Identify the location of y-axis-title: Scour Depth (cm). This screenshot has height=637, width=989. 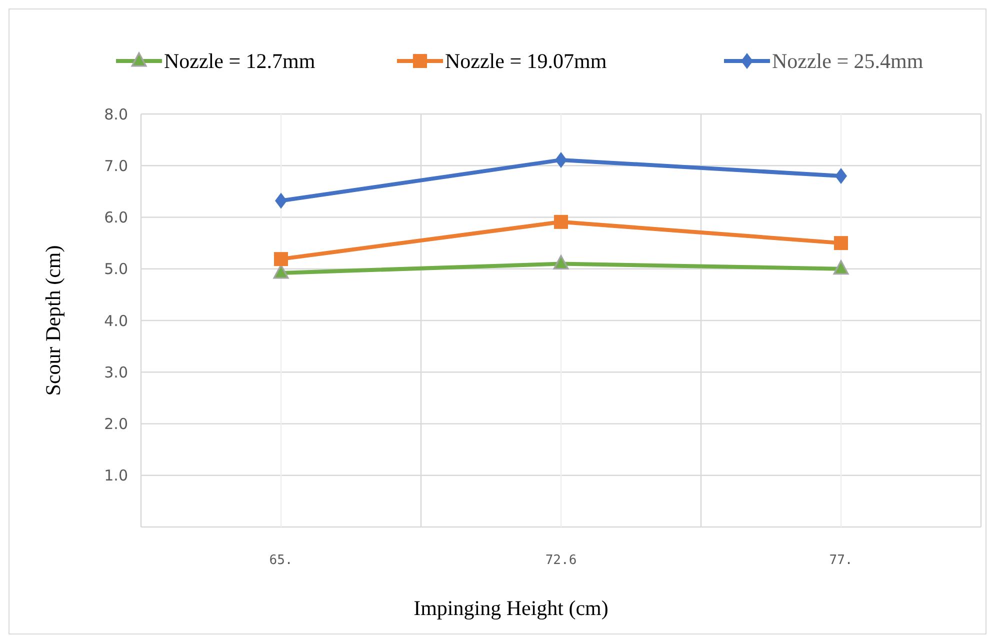
(53, 320).